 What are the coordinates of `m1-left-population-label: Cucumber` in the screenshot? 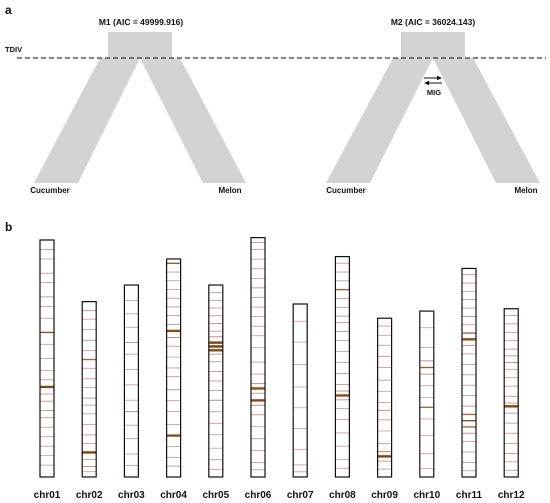 It's located at (50, 190).